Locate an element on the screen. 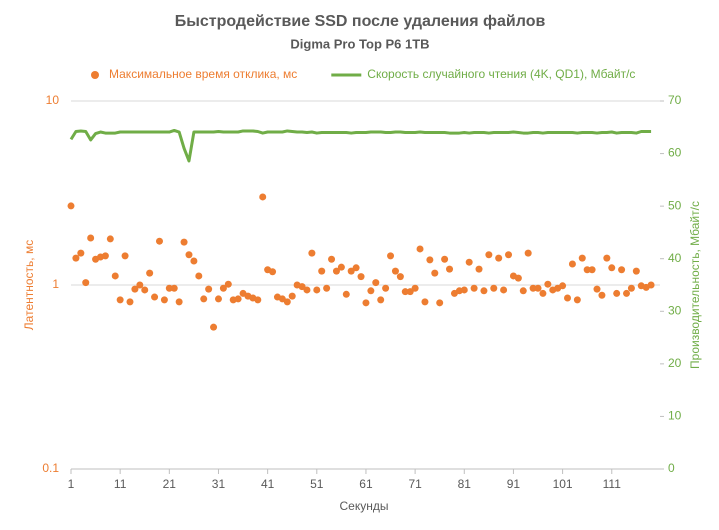 Image resolution: width=719 pixels, height=530 pixels. y-axis-label: Латентность, мс is located at coordinates (29, 285).